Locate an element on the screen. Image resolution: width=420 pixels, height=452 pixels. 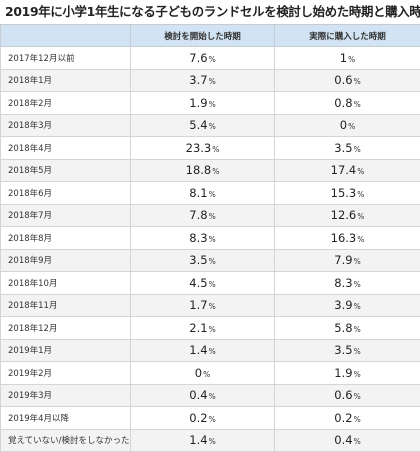
purchase-period-cell-value: 3.9 is located at coordinates (343, 305).